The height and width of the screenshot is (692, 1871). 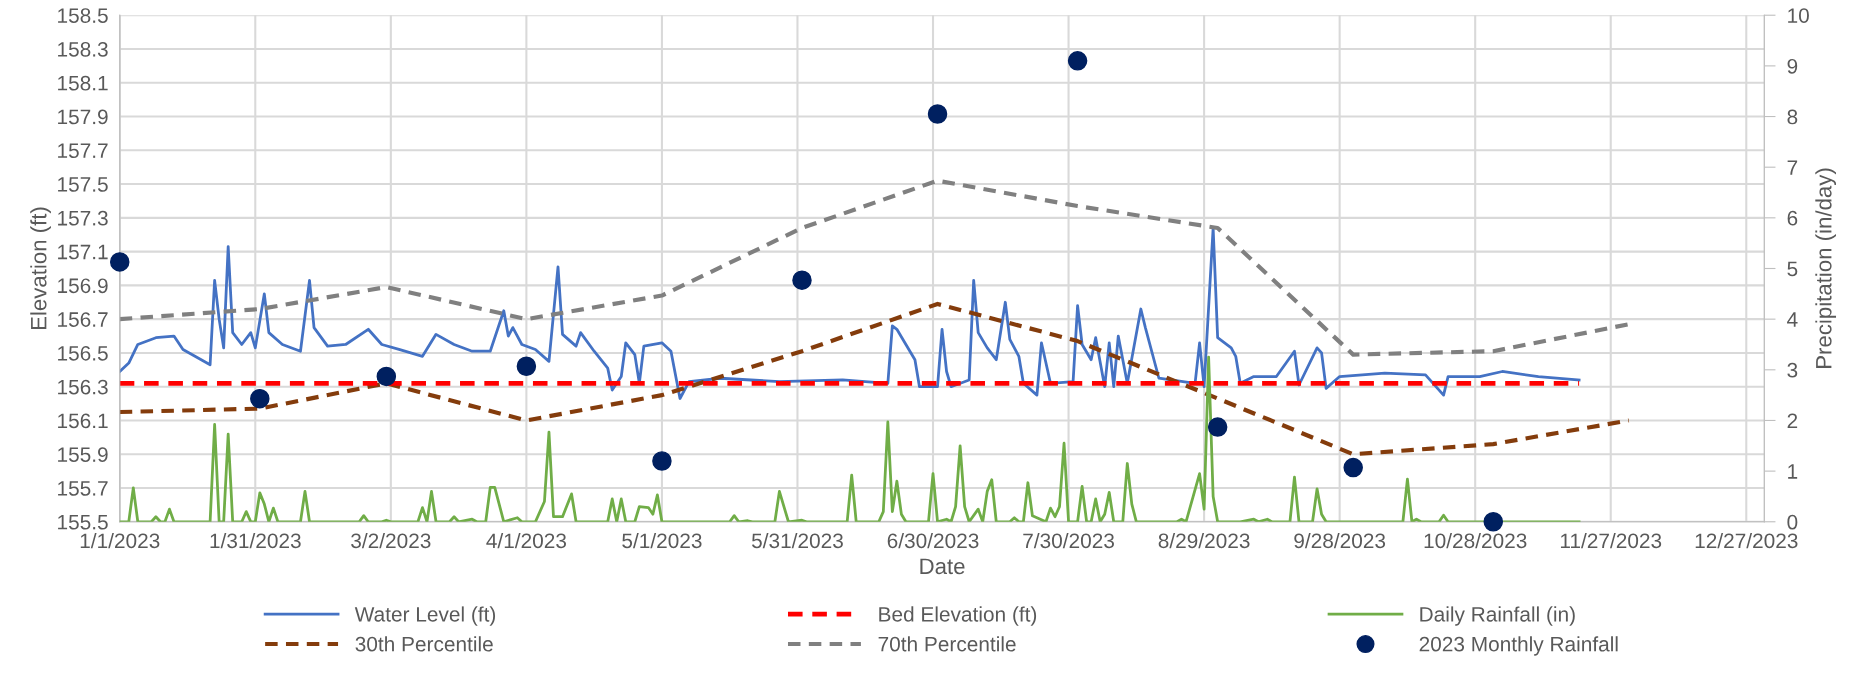 What do you see at coordinates (83, 286) in the screenshot?
I see `y-tick-label: 156.9` at bounding box center [83, 286].